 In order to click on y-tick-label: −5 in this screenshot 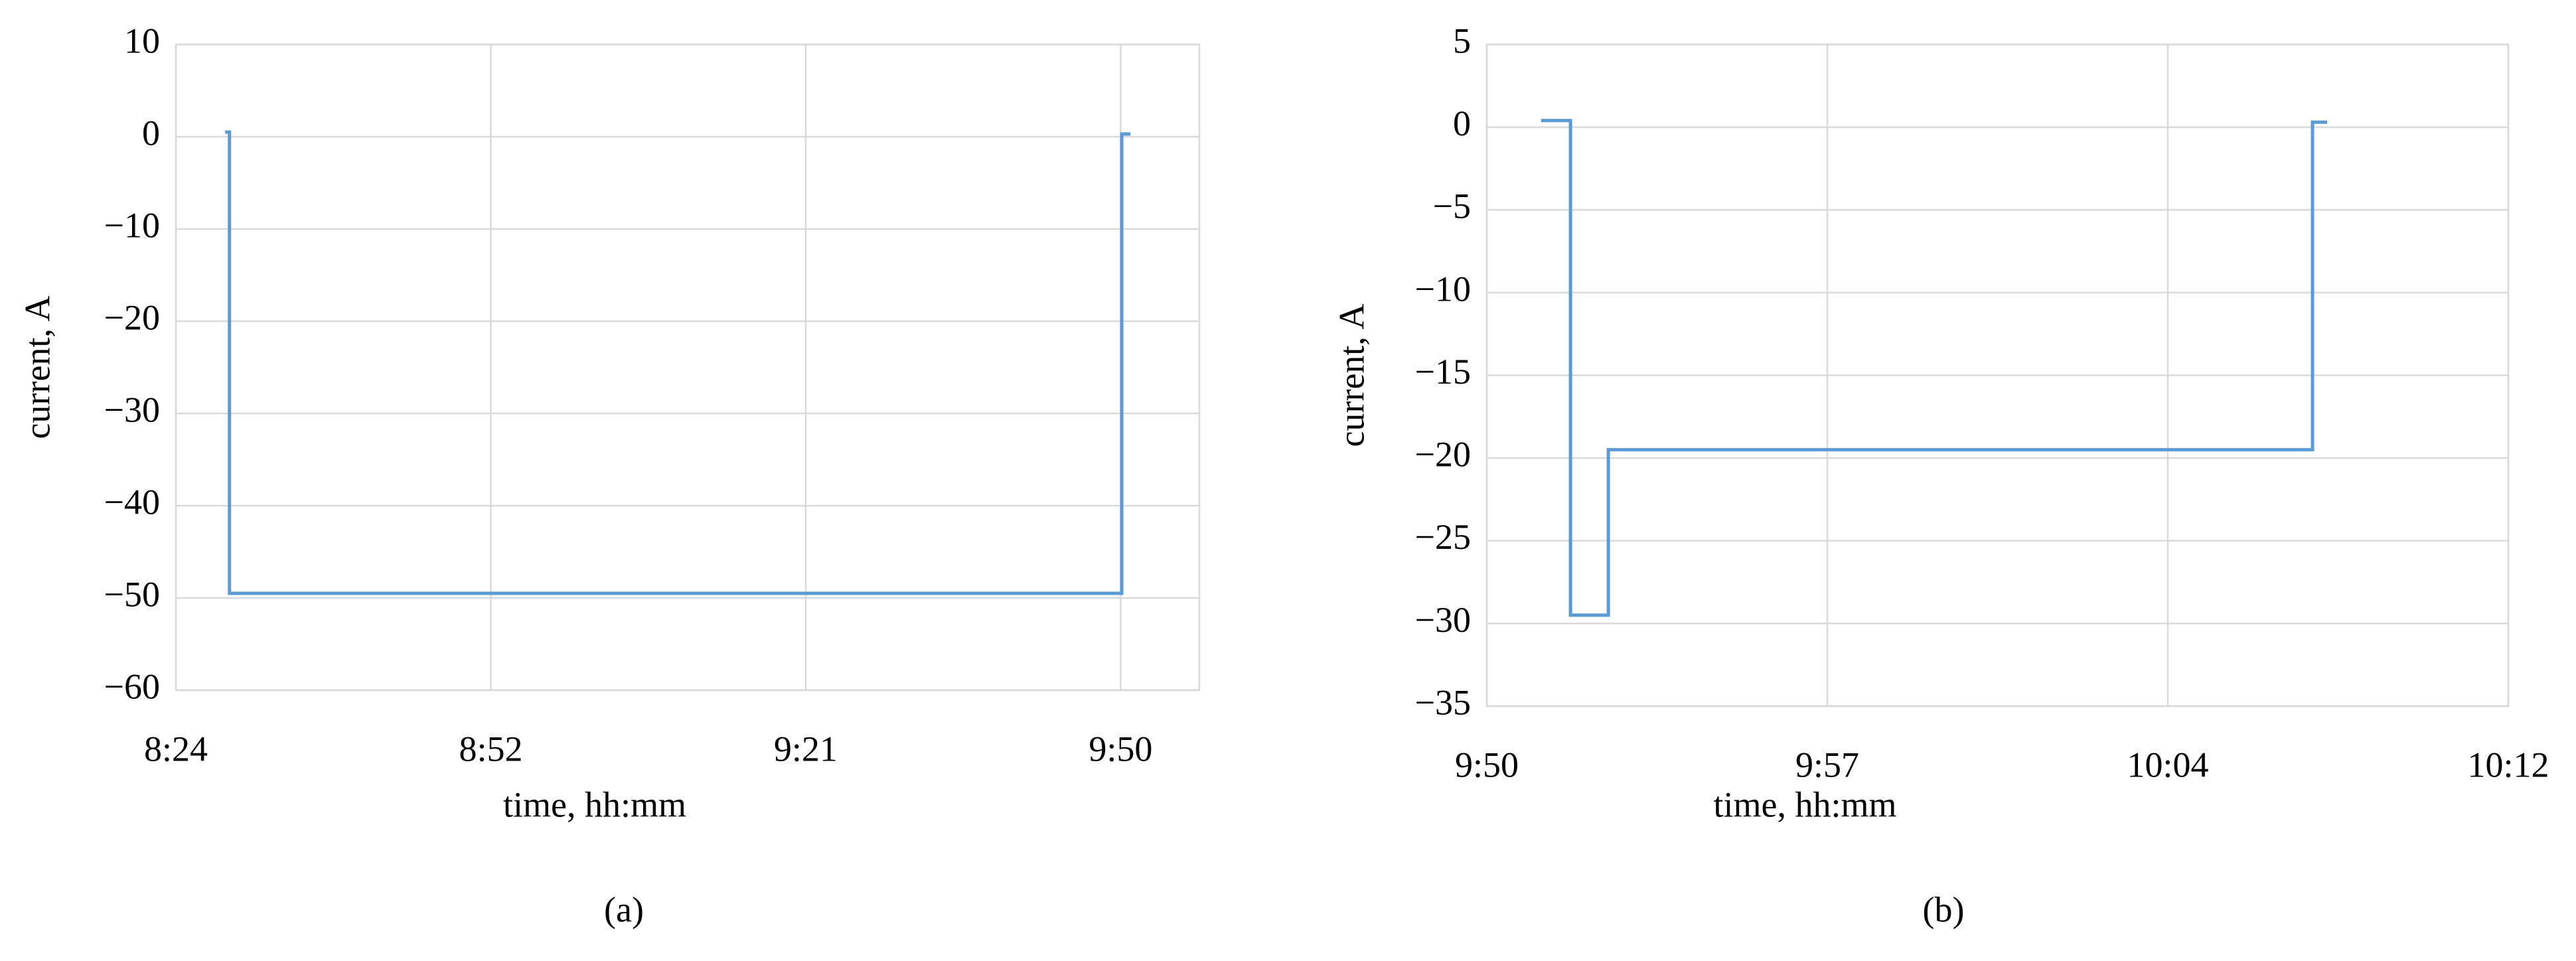, I will do `click(1452, 206)`.